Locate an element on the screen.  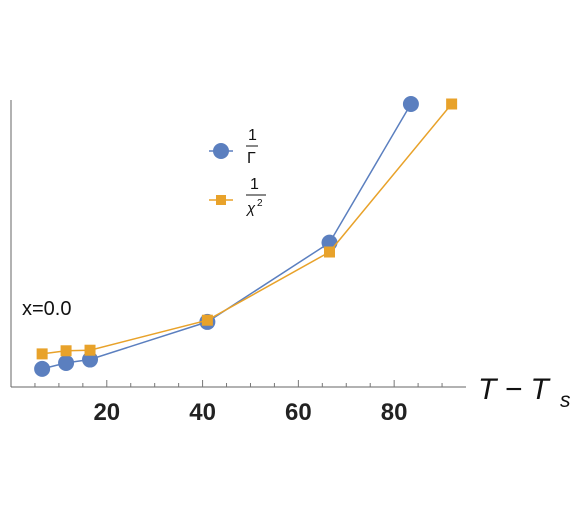
x-tick-label: 40 is located at coordinates (202, 412).